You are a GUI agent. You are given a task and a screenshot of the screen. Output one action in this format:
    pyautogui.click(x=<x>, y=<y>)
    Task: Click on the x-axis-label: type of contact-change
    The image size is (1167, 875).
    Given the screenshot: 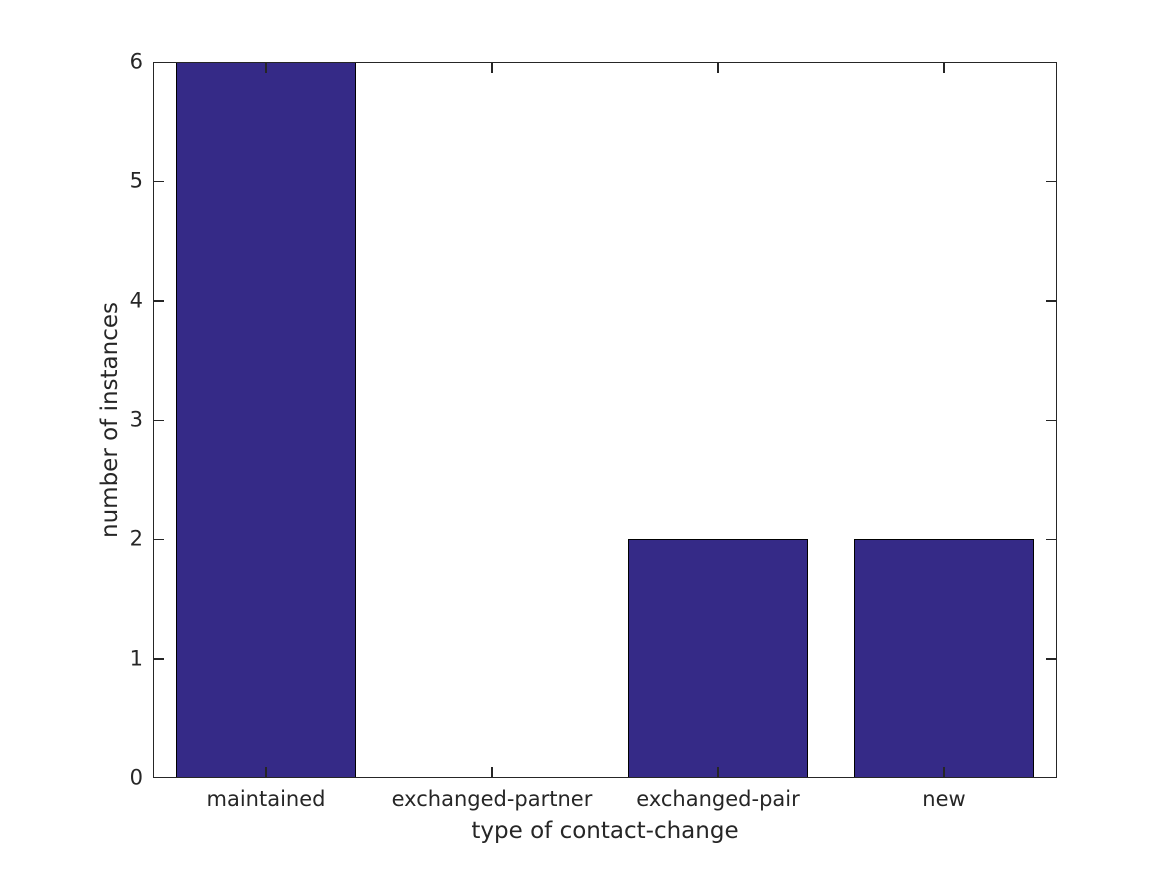 What is the action you would take?
    pyautogui.click(x=605, y=831)
    